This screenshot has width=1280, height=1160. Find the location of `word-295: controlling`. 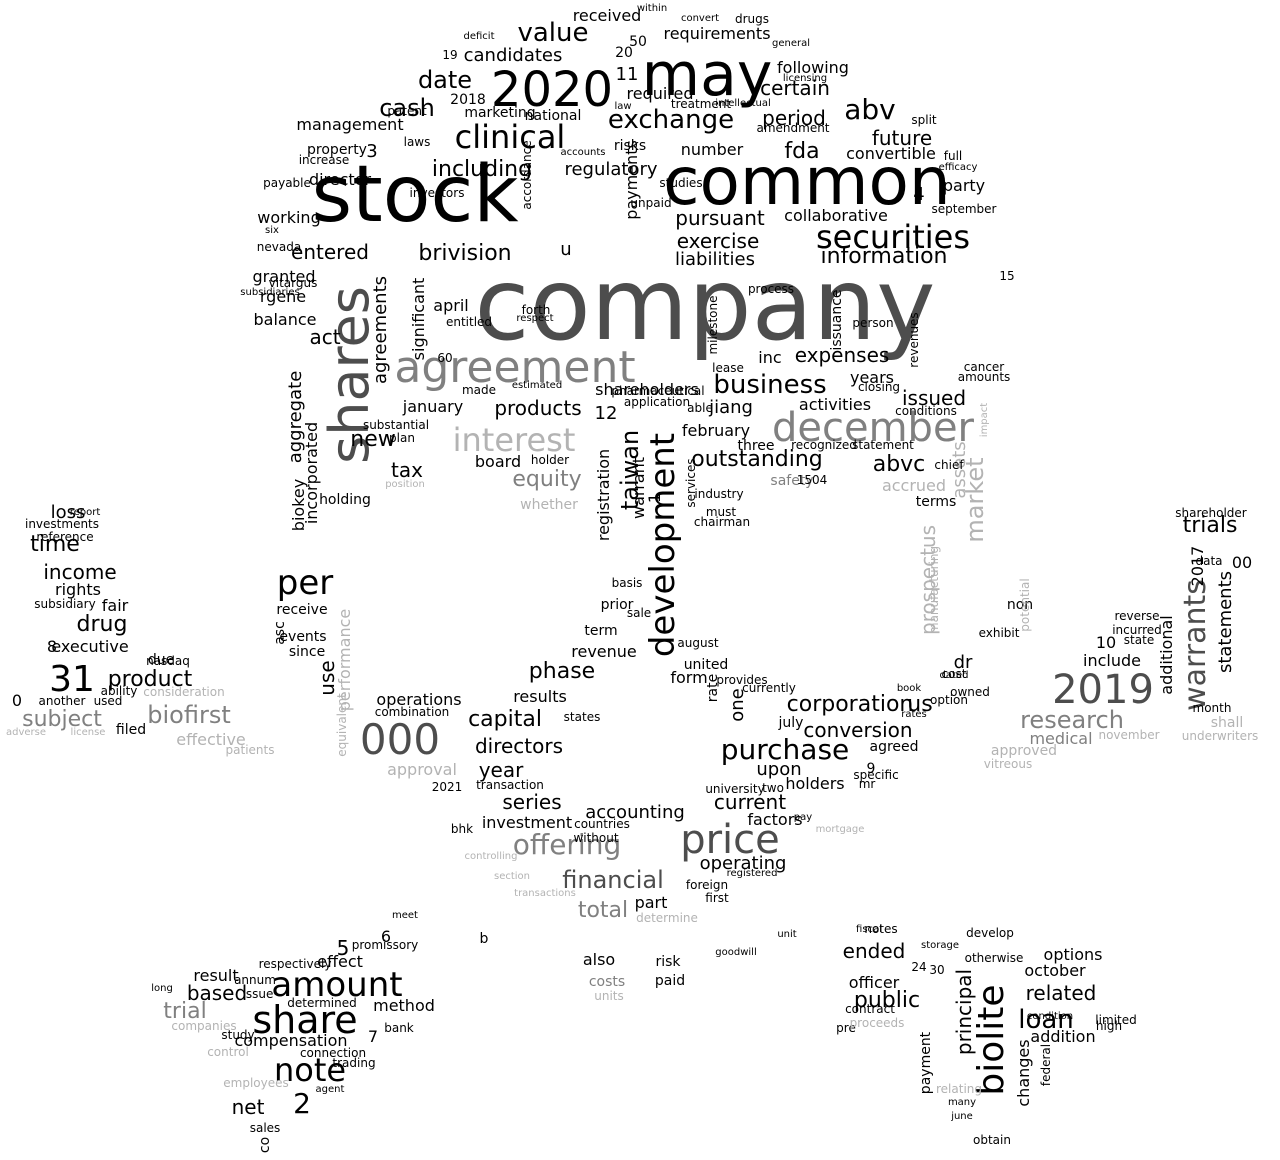

word-295: controlling is located at coordinates (491, 856).